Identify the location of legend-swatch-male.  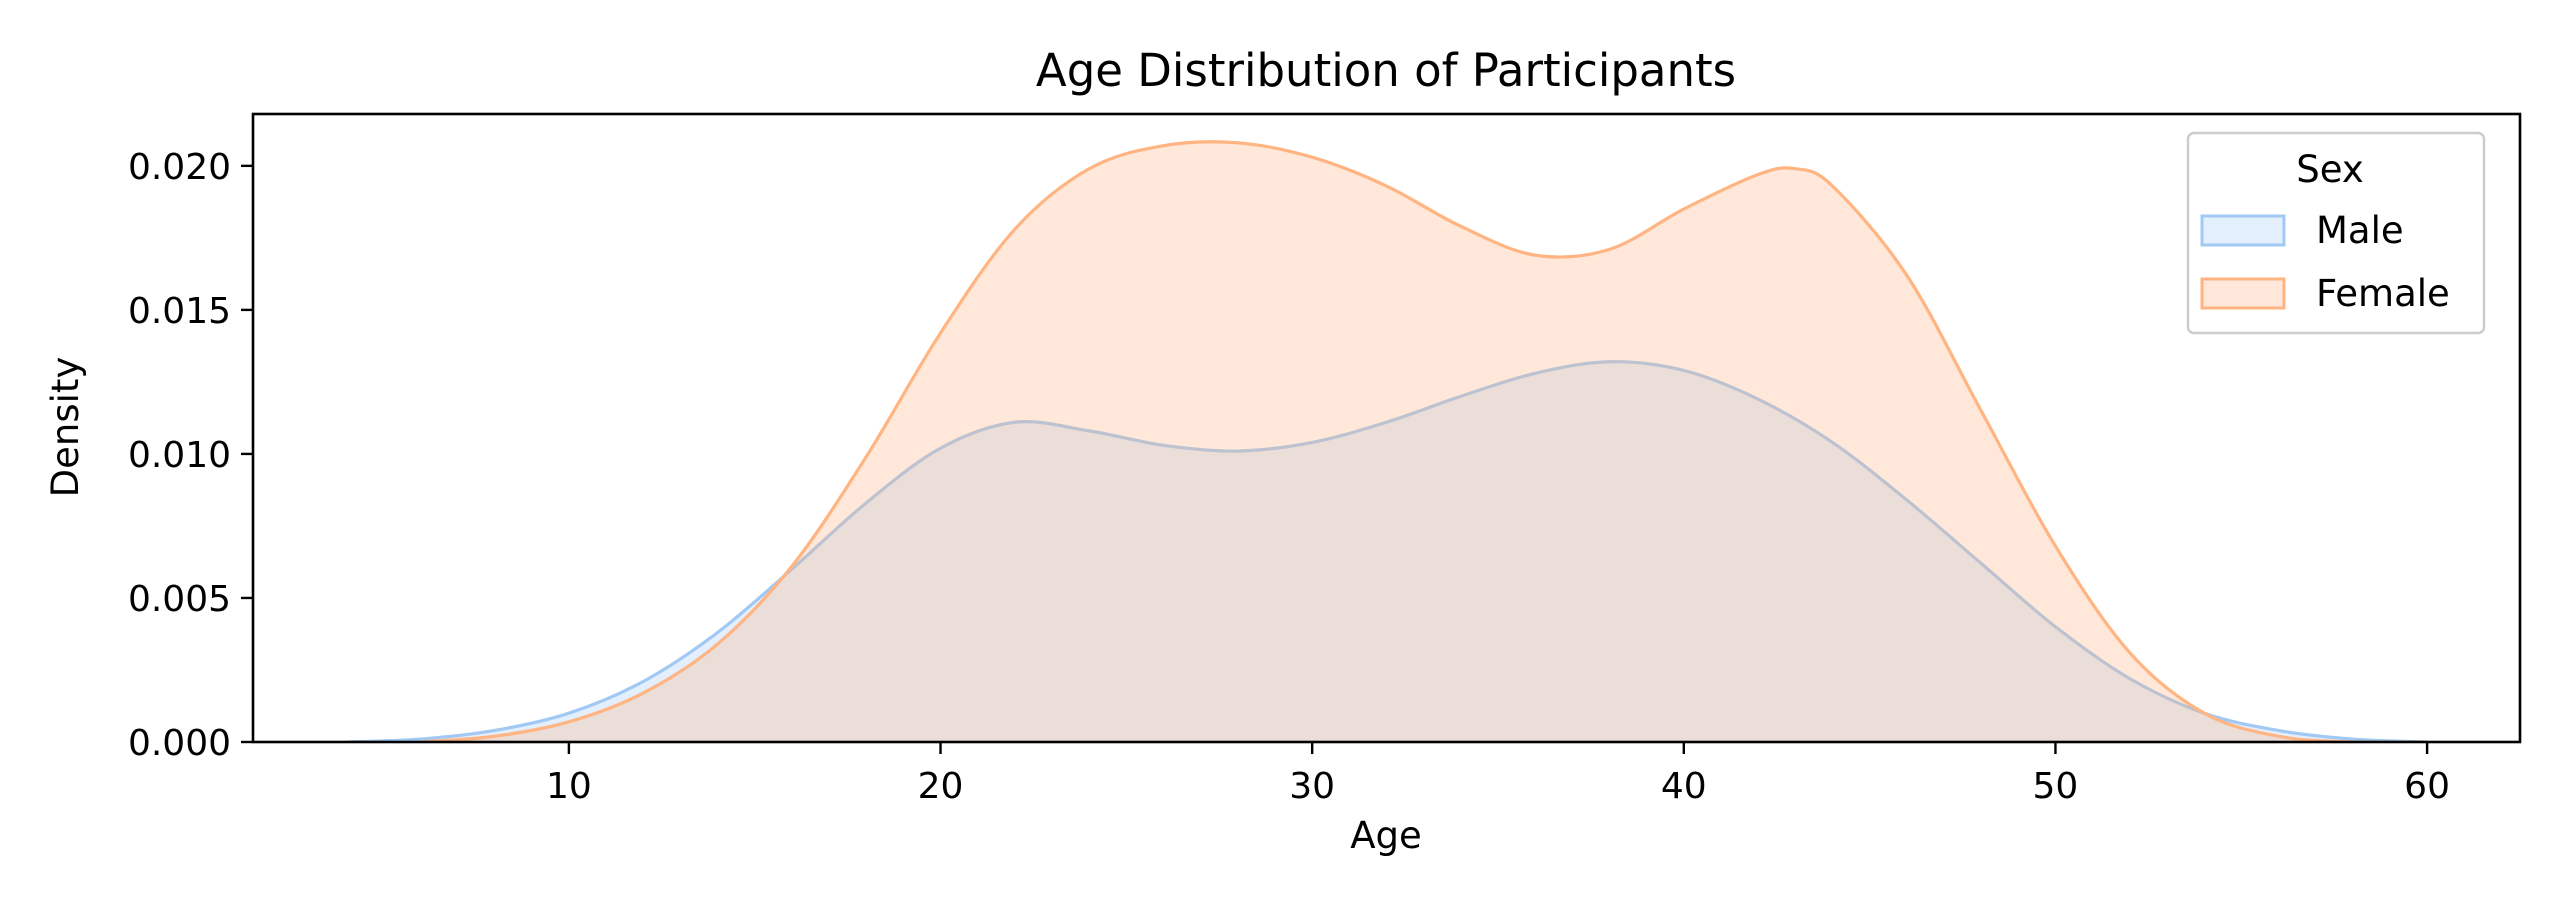
(2243, 230).